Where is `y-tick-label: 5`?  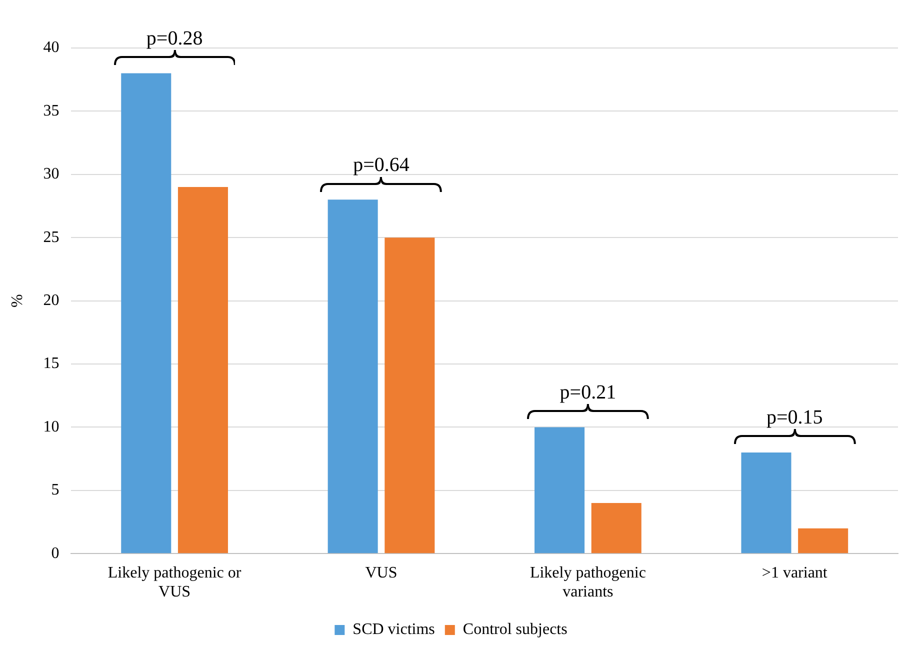
y-tick-label: 5 is located at coordinates (55, 490).